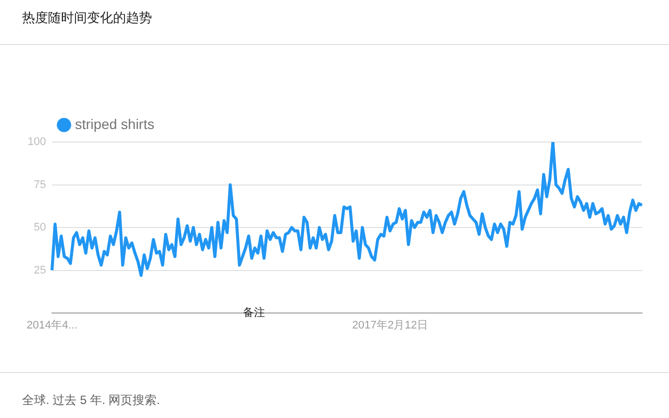  What do you see at coordinates (37, 142) in the screenshot?
I see `y-tick-label: 100` at bounding box center [37, 142].